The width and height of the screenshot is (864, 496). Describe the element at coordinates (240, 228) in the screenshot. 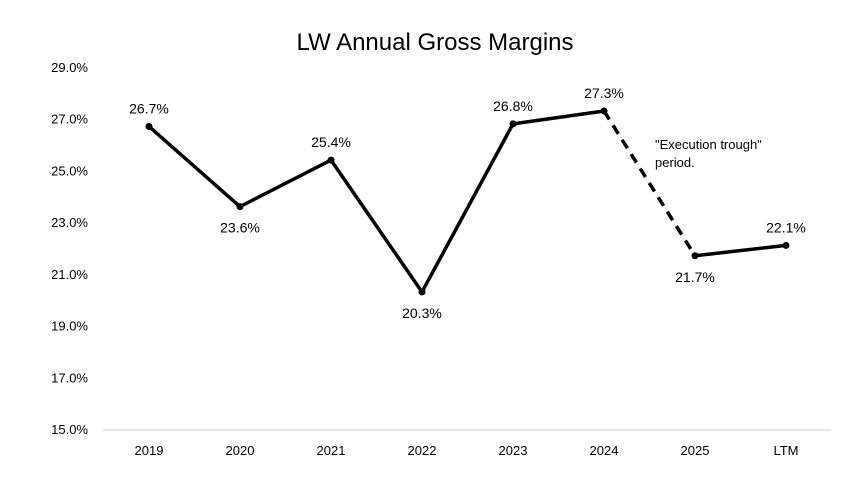

I see `data-label: 23.6%` at that location.